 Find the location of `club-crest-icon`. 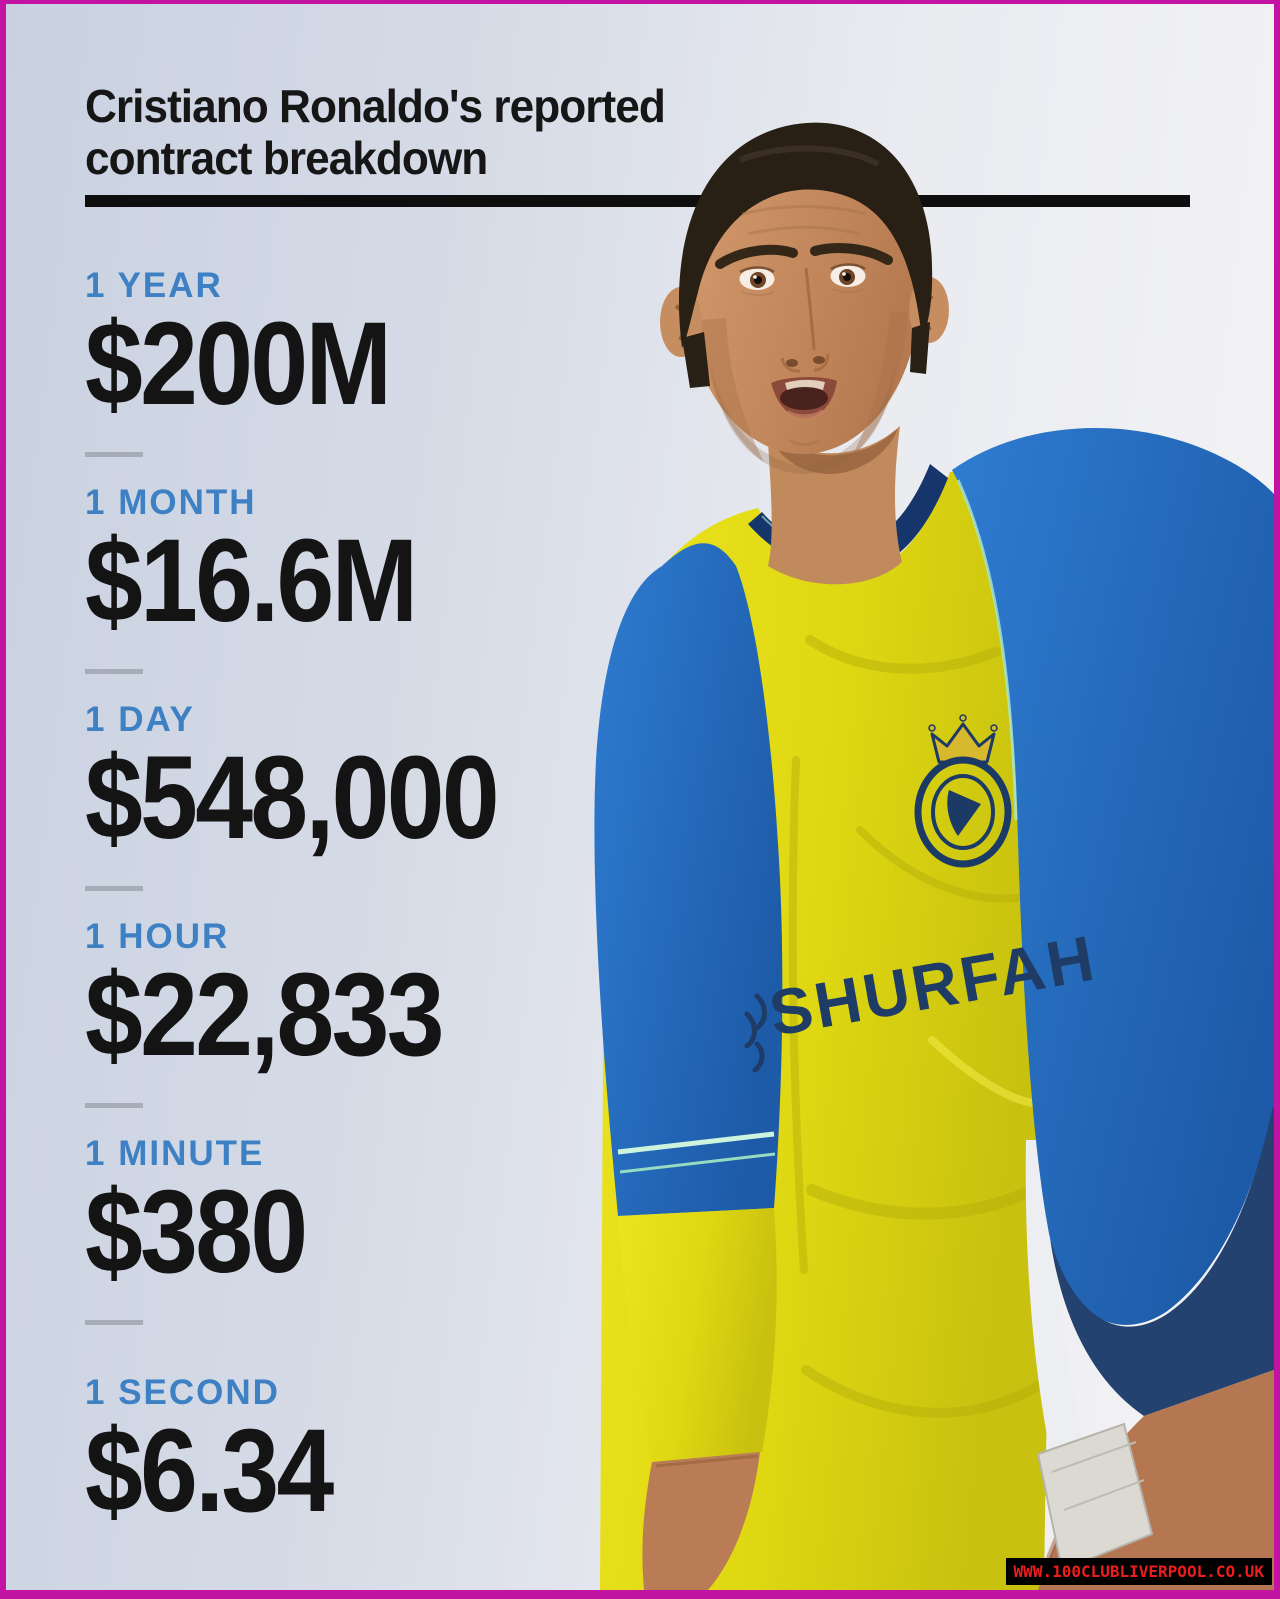

club-crest-icon is located at coordinates (963, 791).